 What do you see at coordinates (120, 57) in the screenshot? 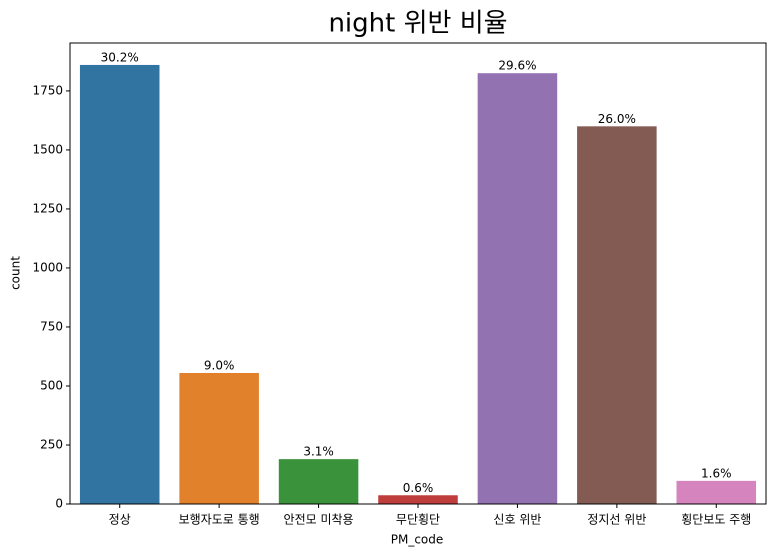
I see `bar-label: 30.2%` at bounding box center [120, 57].